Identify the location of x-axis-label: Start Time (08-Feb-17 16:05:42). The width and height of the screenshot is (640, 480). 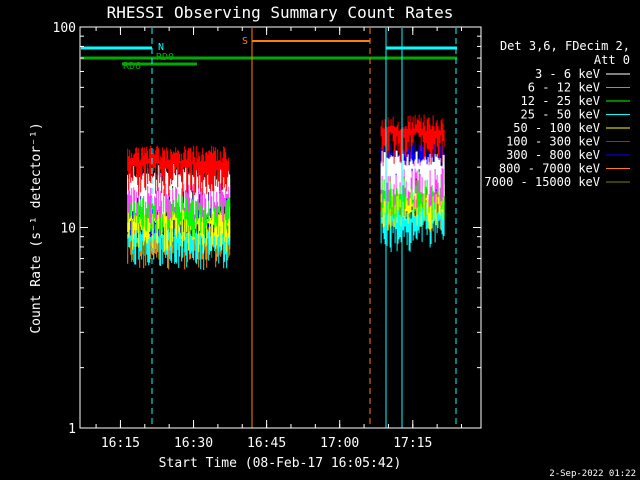
(280, 463).